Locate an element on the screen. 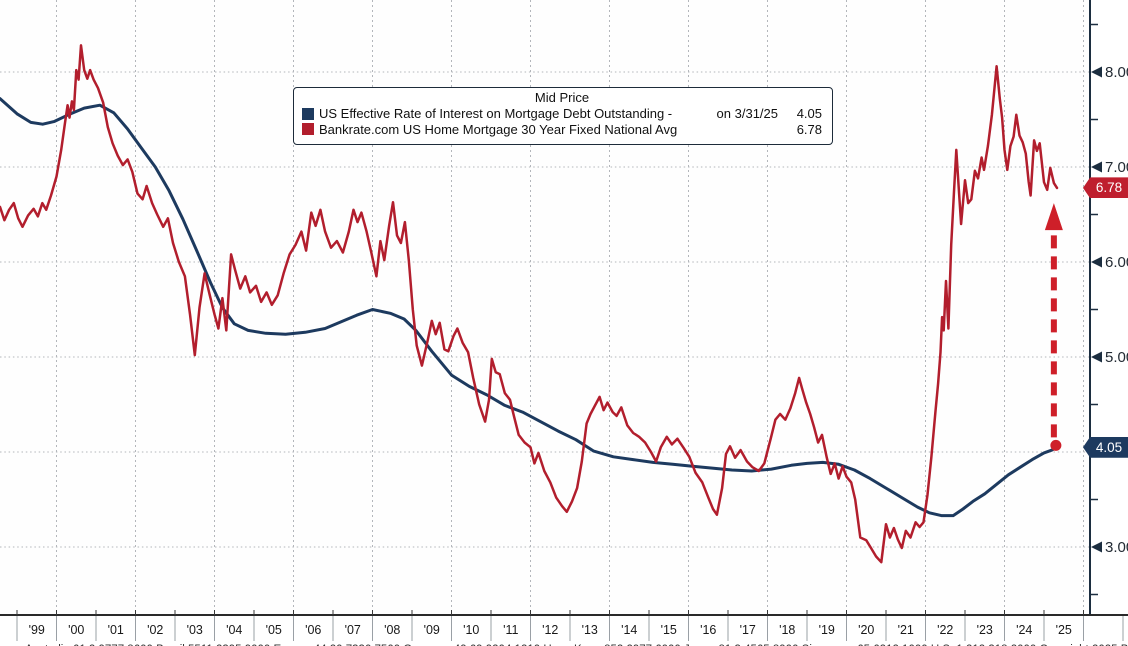 This screenshot has height=646, width=1128. x-axis-year-label: '08 is located at coordinates (392, 630).